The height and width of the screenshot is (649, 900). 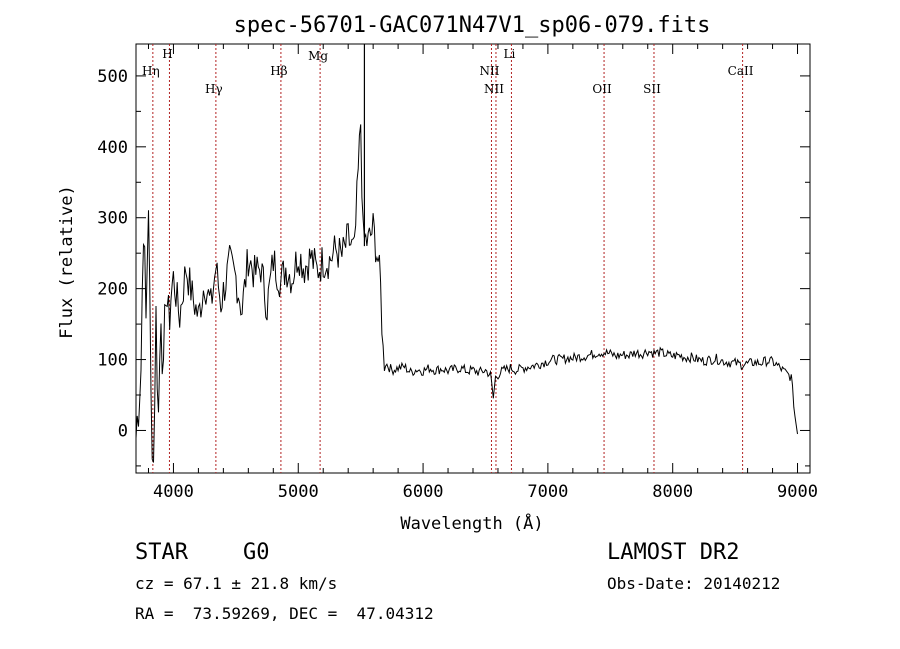 I want to click on x-tick-label: 6000, so click(x=423, y=492).